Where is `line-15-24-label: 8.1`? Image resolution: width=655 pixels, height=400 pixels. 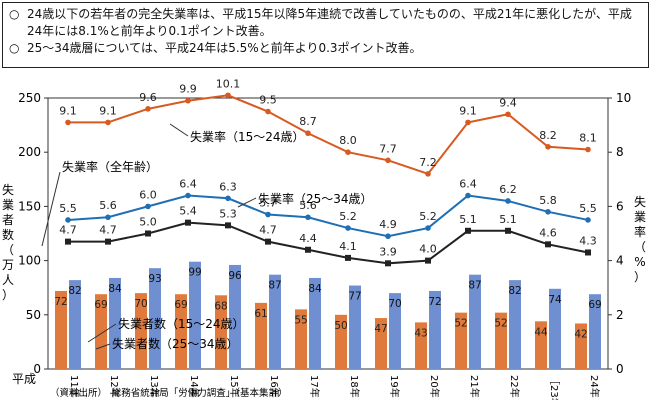
line-15-24-label: 8.1 is located at coordinates (588, 137).